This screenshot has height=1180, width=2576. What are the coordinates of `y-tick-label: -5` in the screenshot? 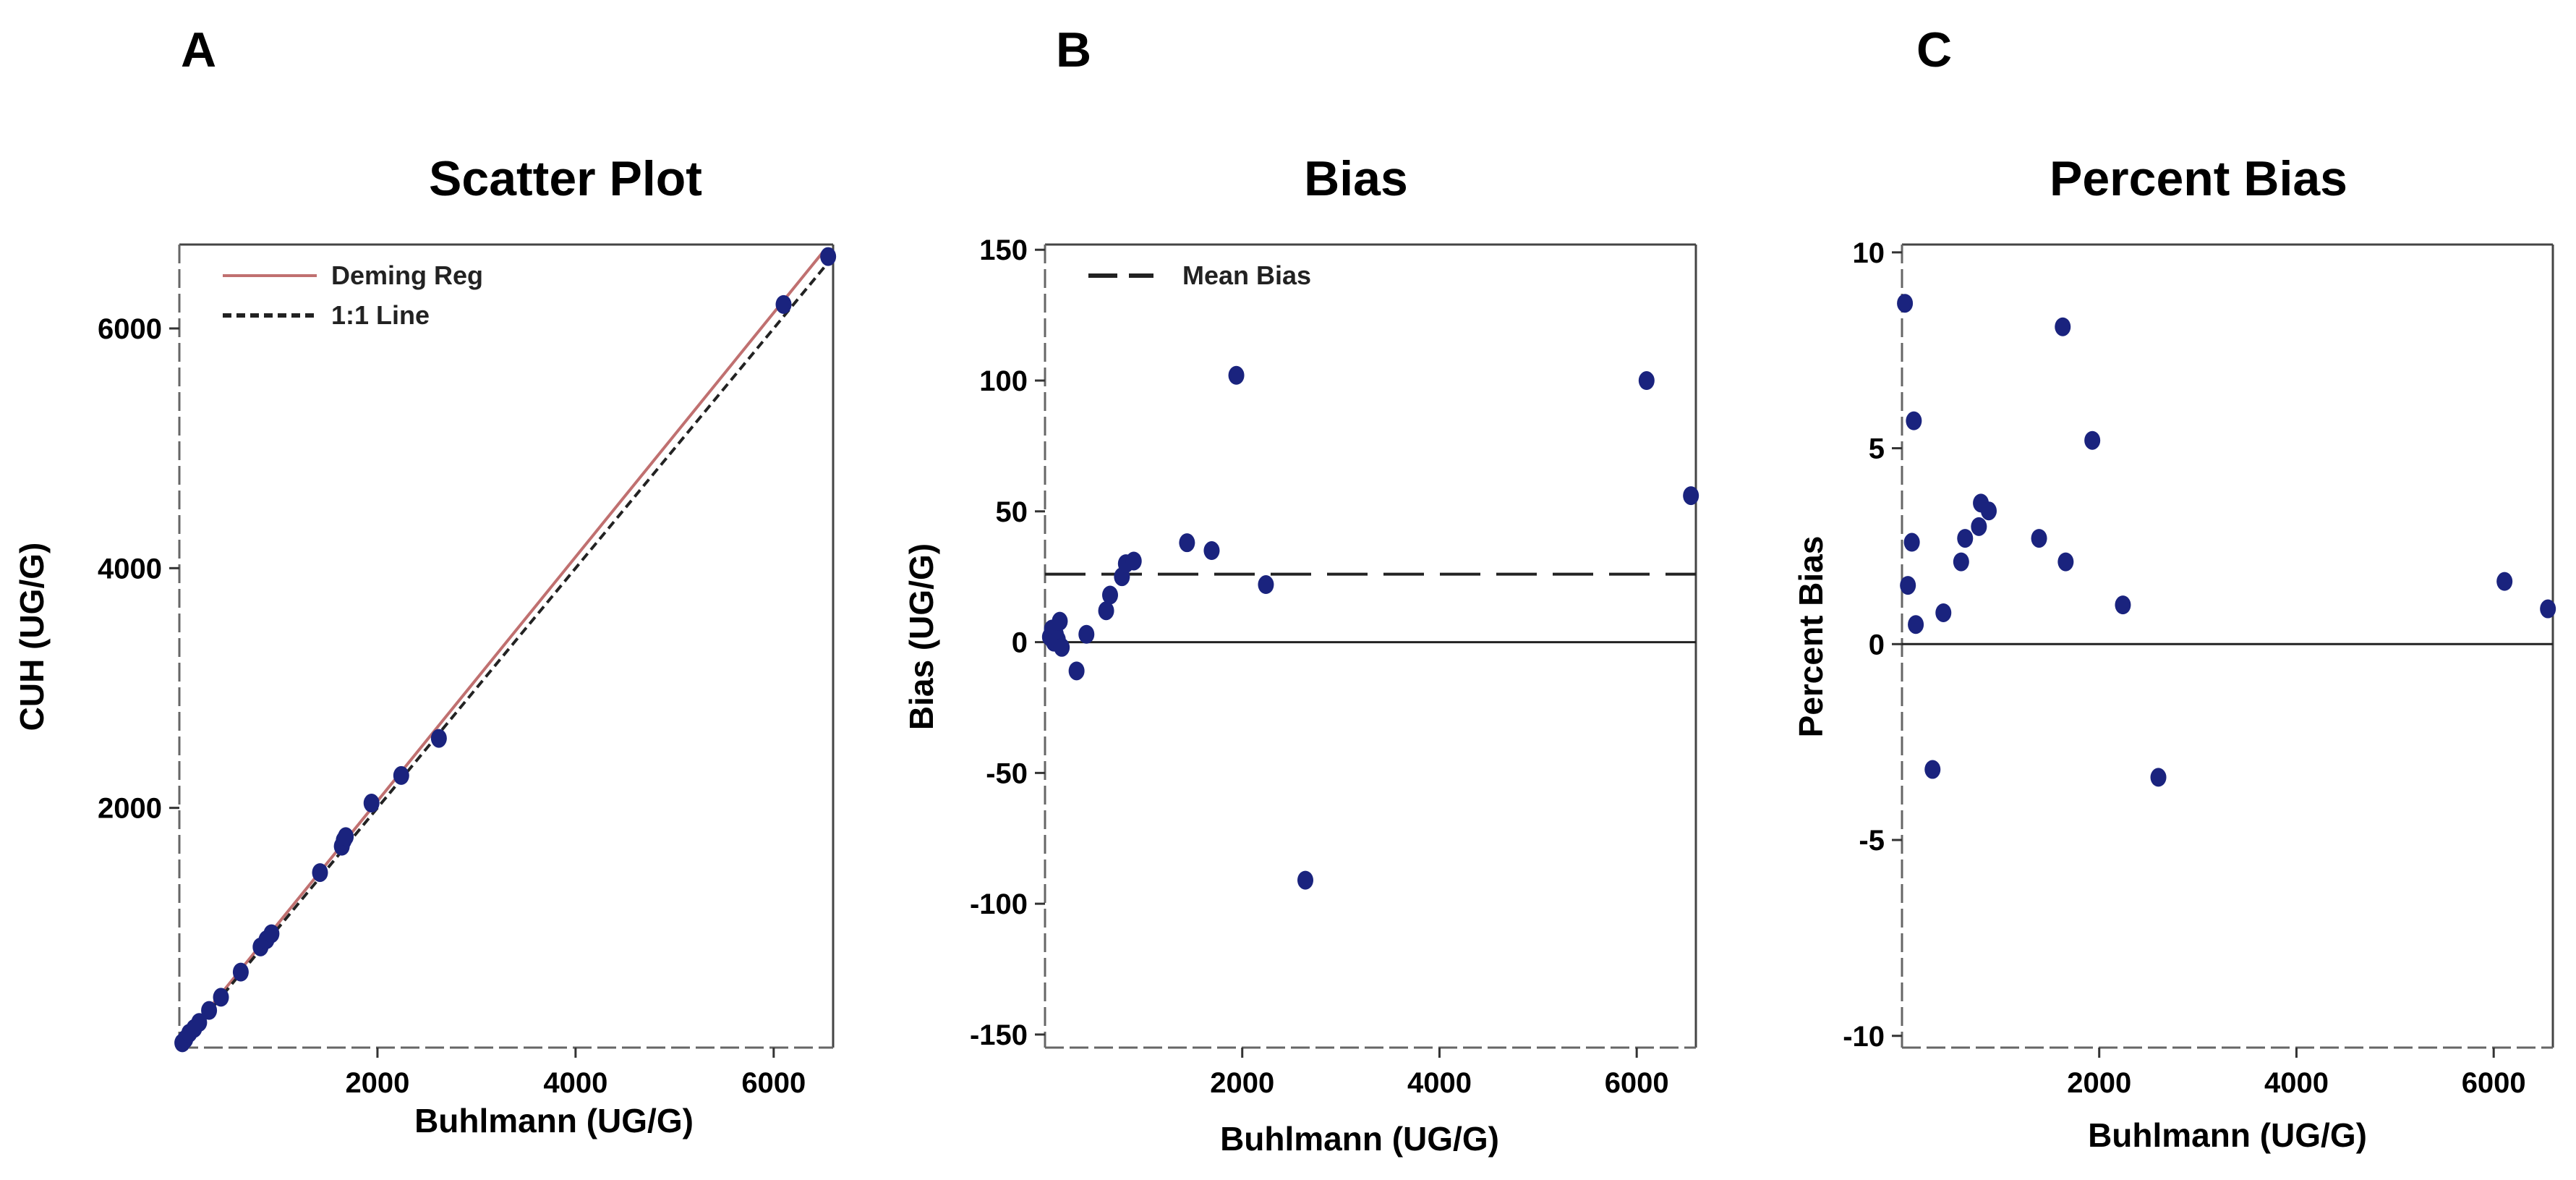 It's located at (1872, 841).